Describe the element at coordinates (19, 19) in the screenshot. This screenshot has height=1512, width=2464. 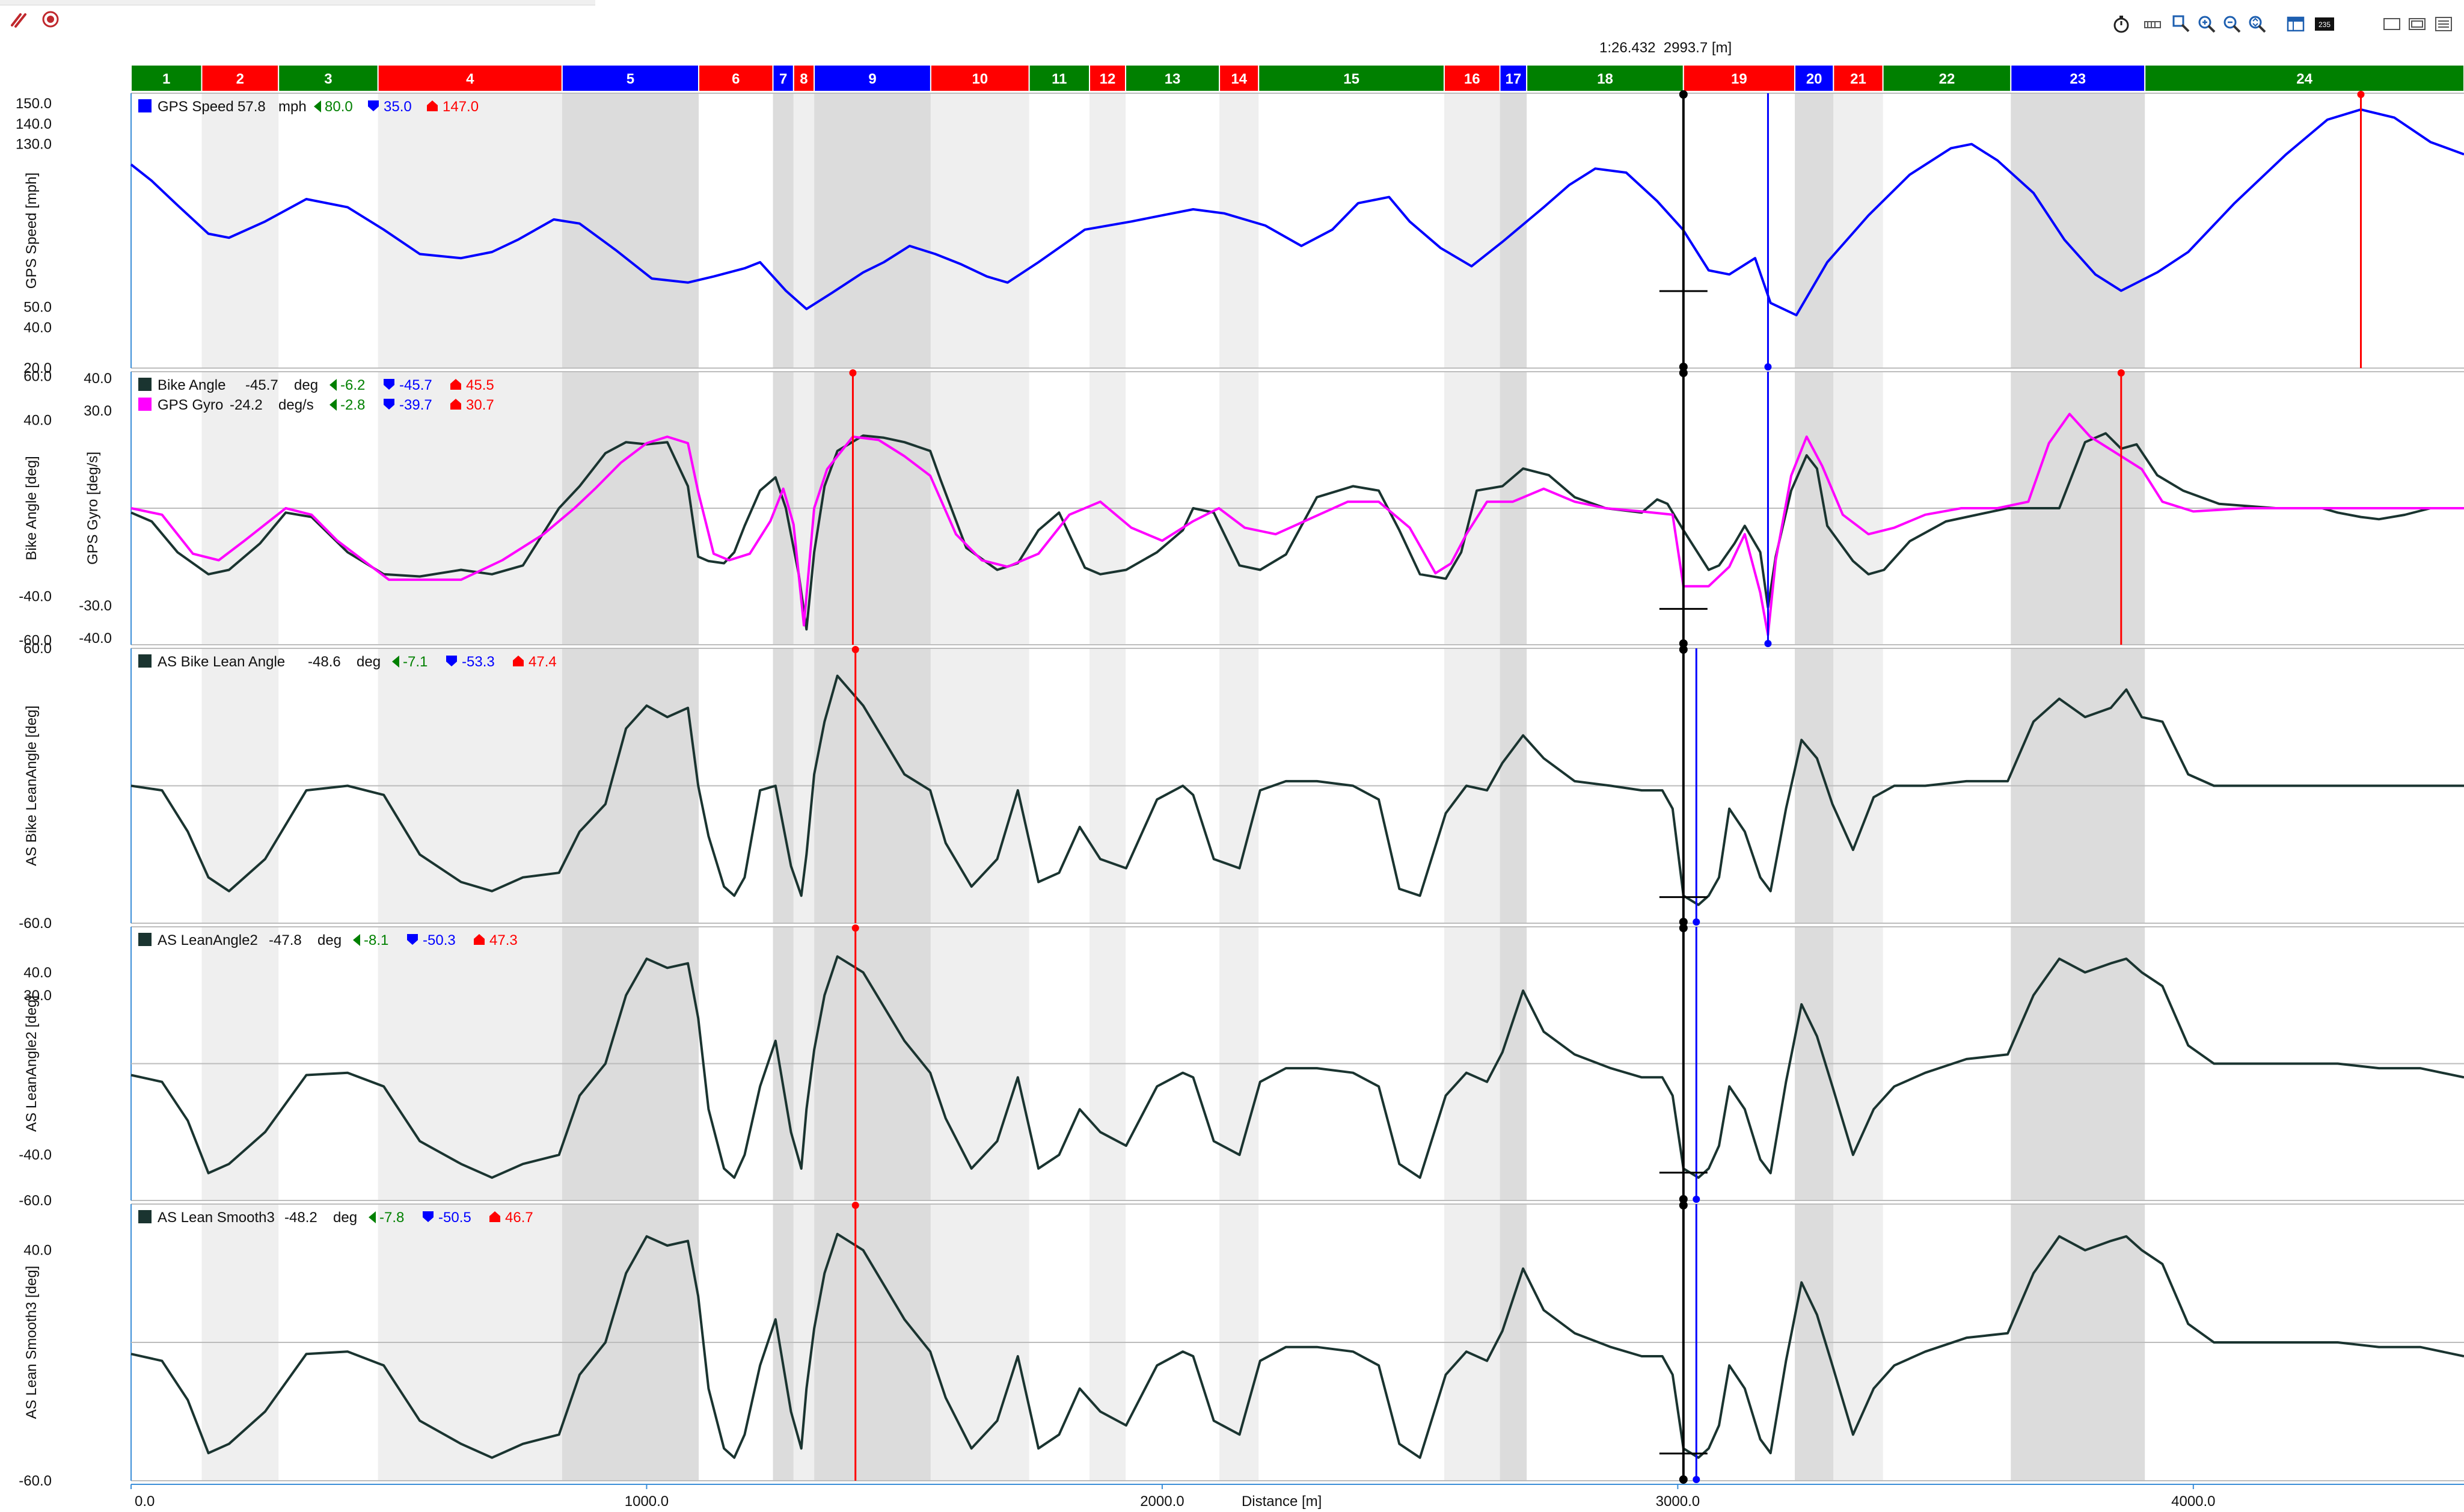
I see `pen-icon` at that location.